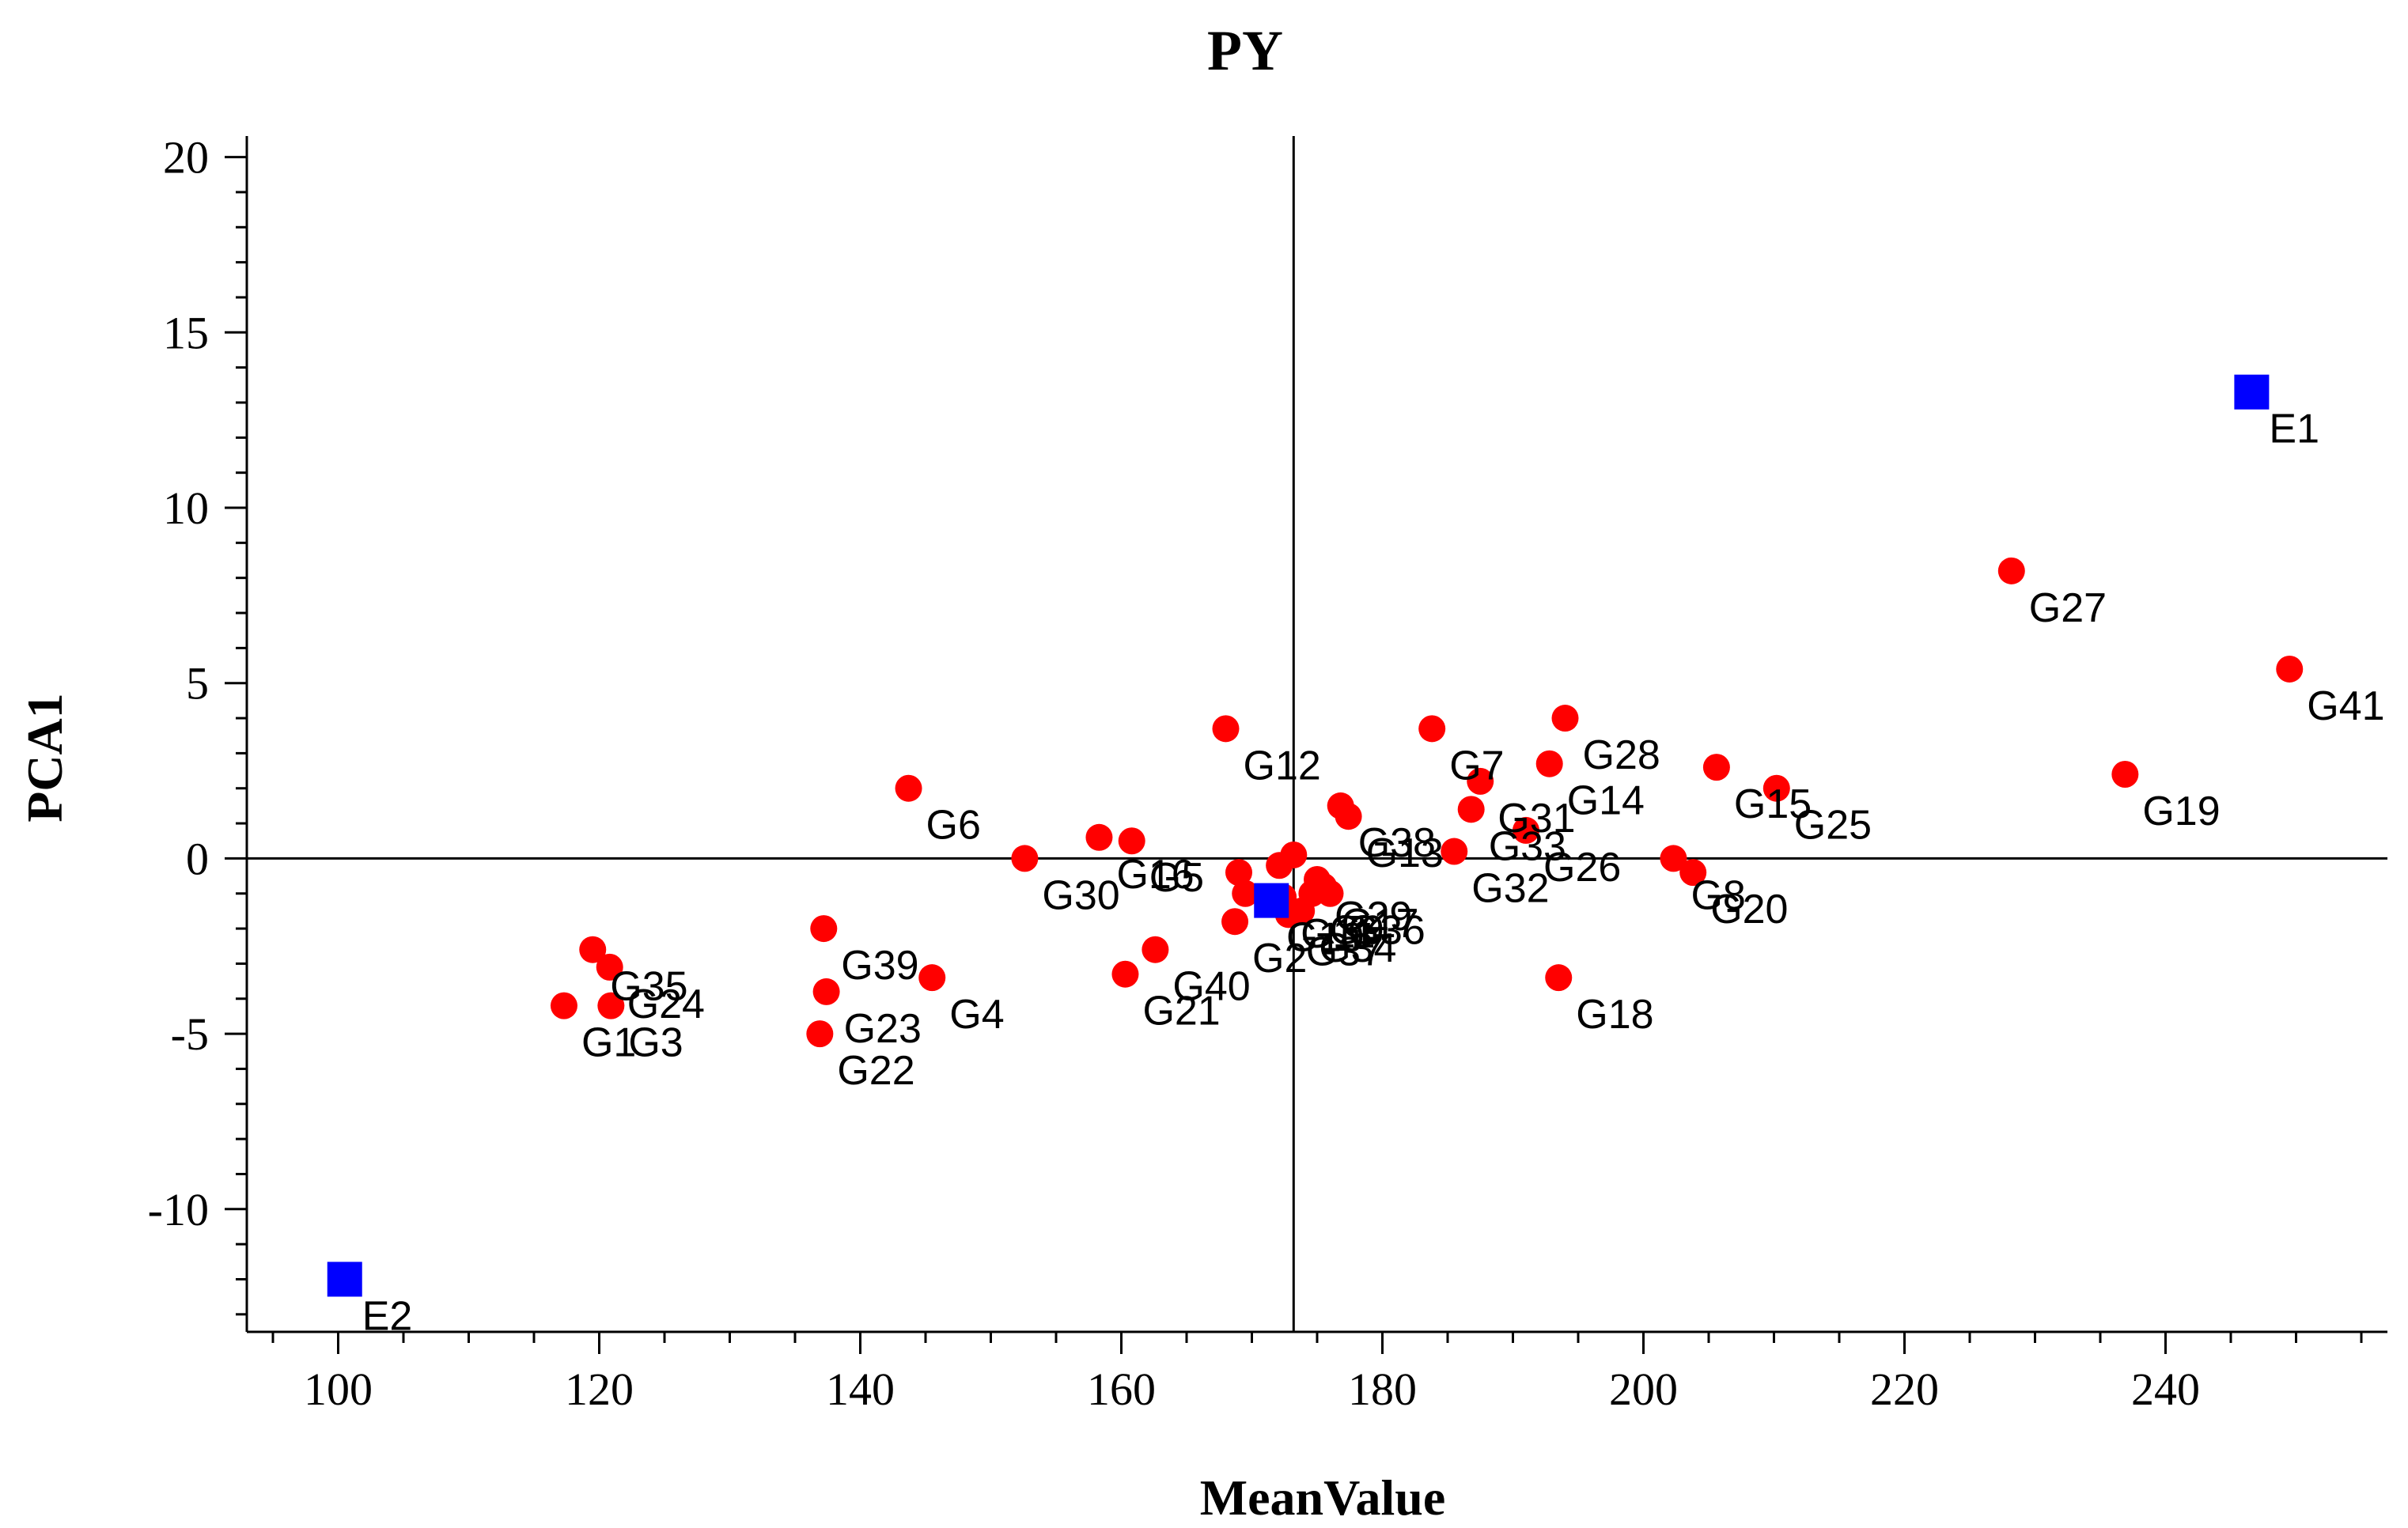 This screenshot has height=1528, width=2408. What do you see at coordinates (1904, 1389) in the screenshot?
I see `x-tick-label: 220` at bounding box center [1904, 1389].